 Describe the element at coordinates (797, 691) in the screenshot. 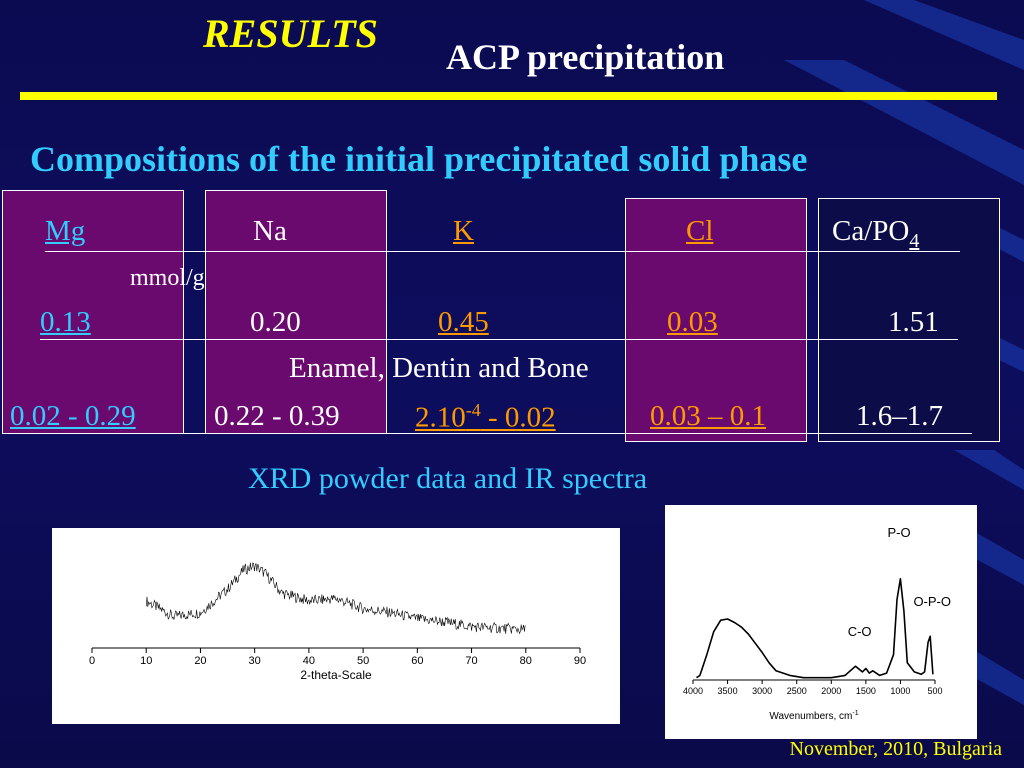

I see `ir-tick-label: 2500` at that location.